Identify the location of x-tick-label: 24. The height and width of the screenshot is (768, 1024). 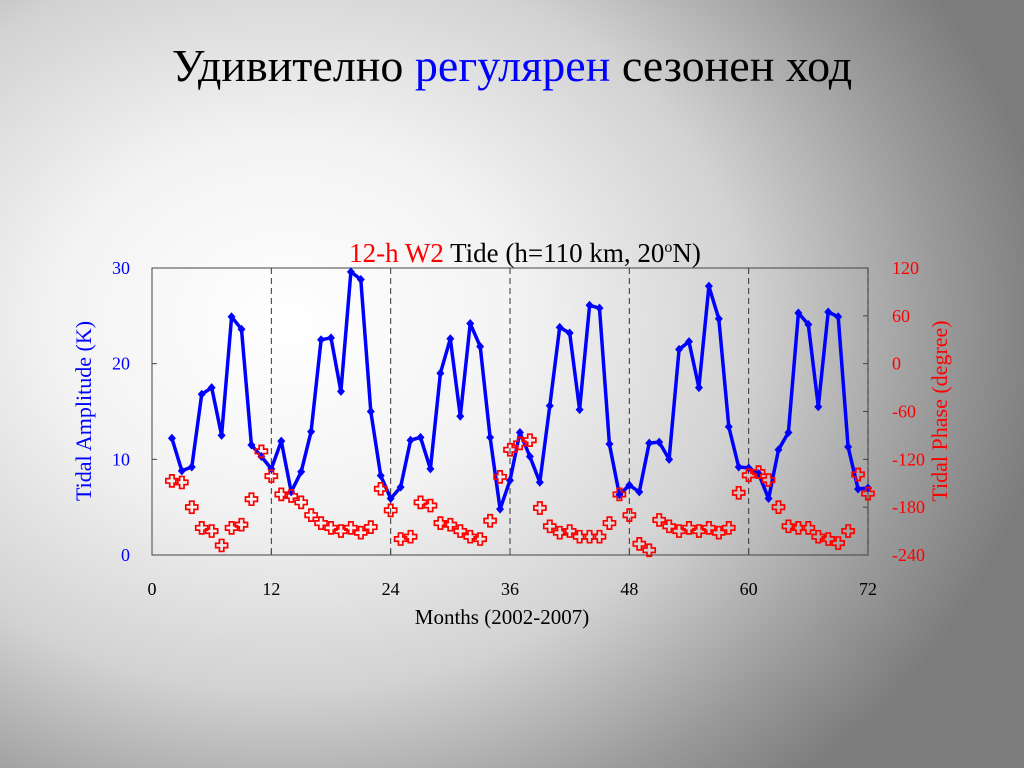
(391, 589).